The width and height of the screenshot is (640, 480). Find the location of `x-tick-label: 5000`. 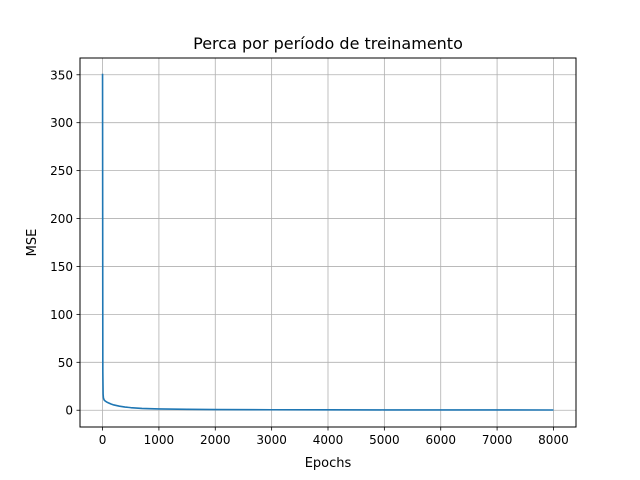

x-tick-label: 5000 is located at coordinates (384, 440).